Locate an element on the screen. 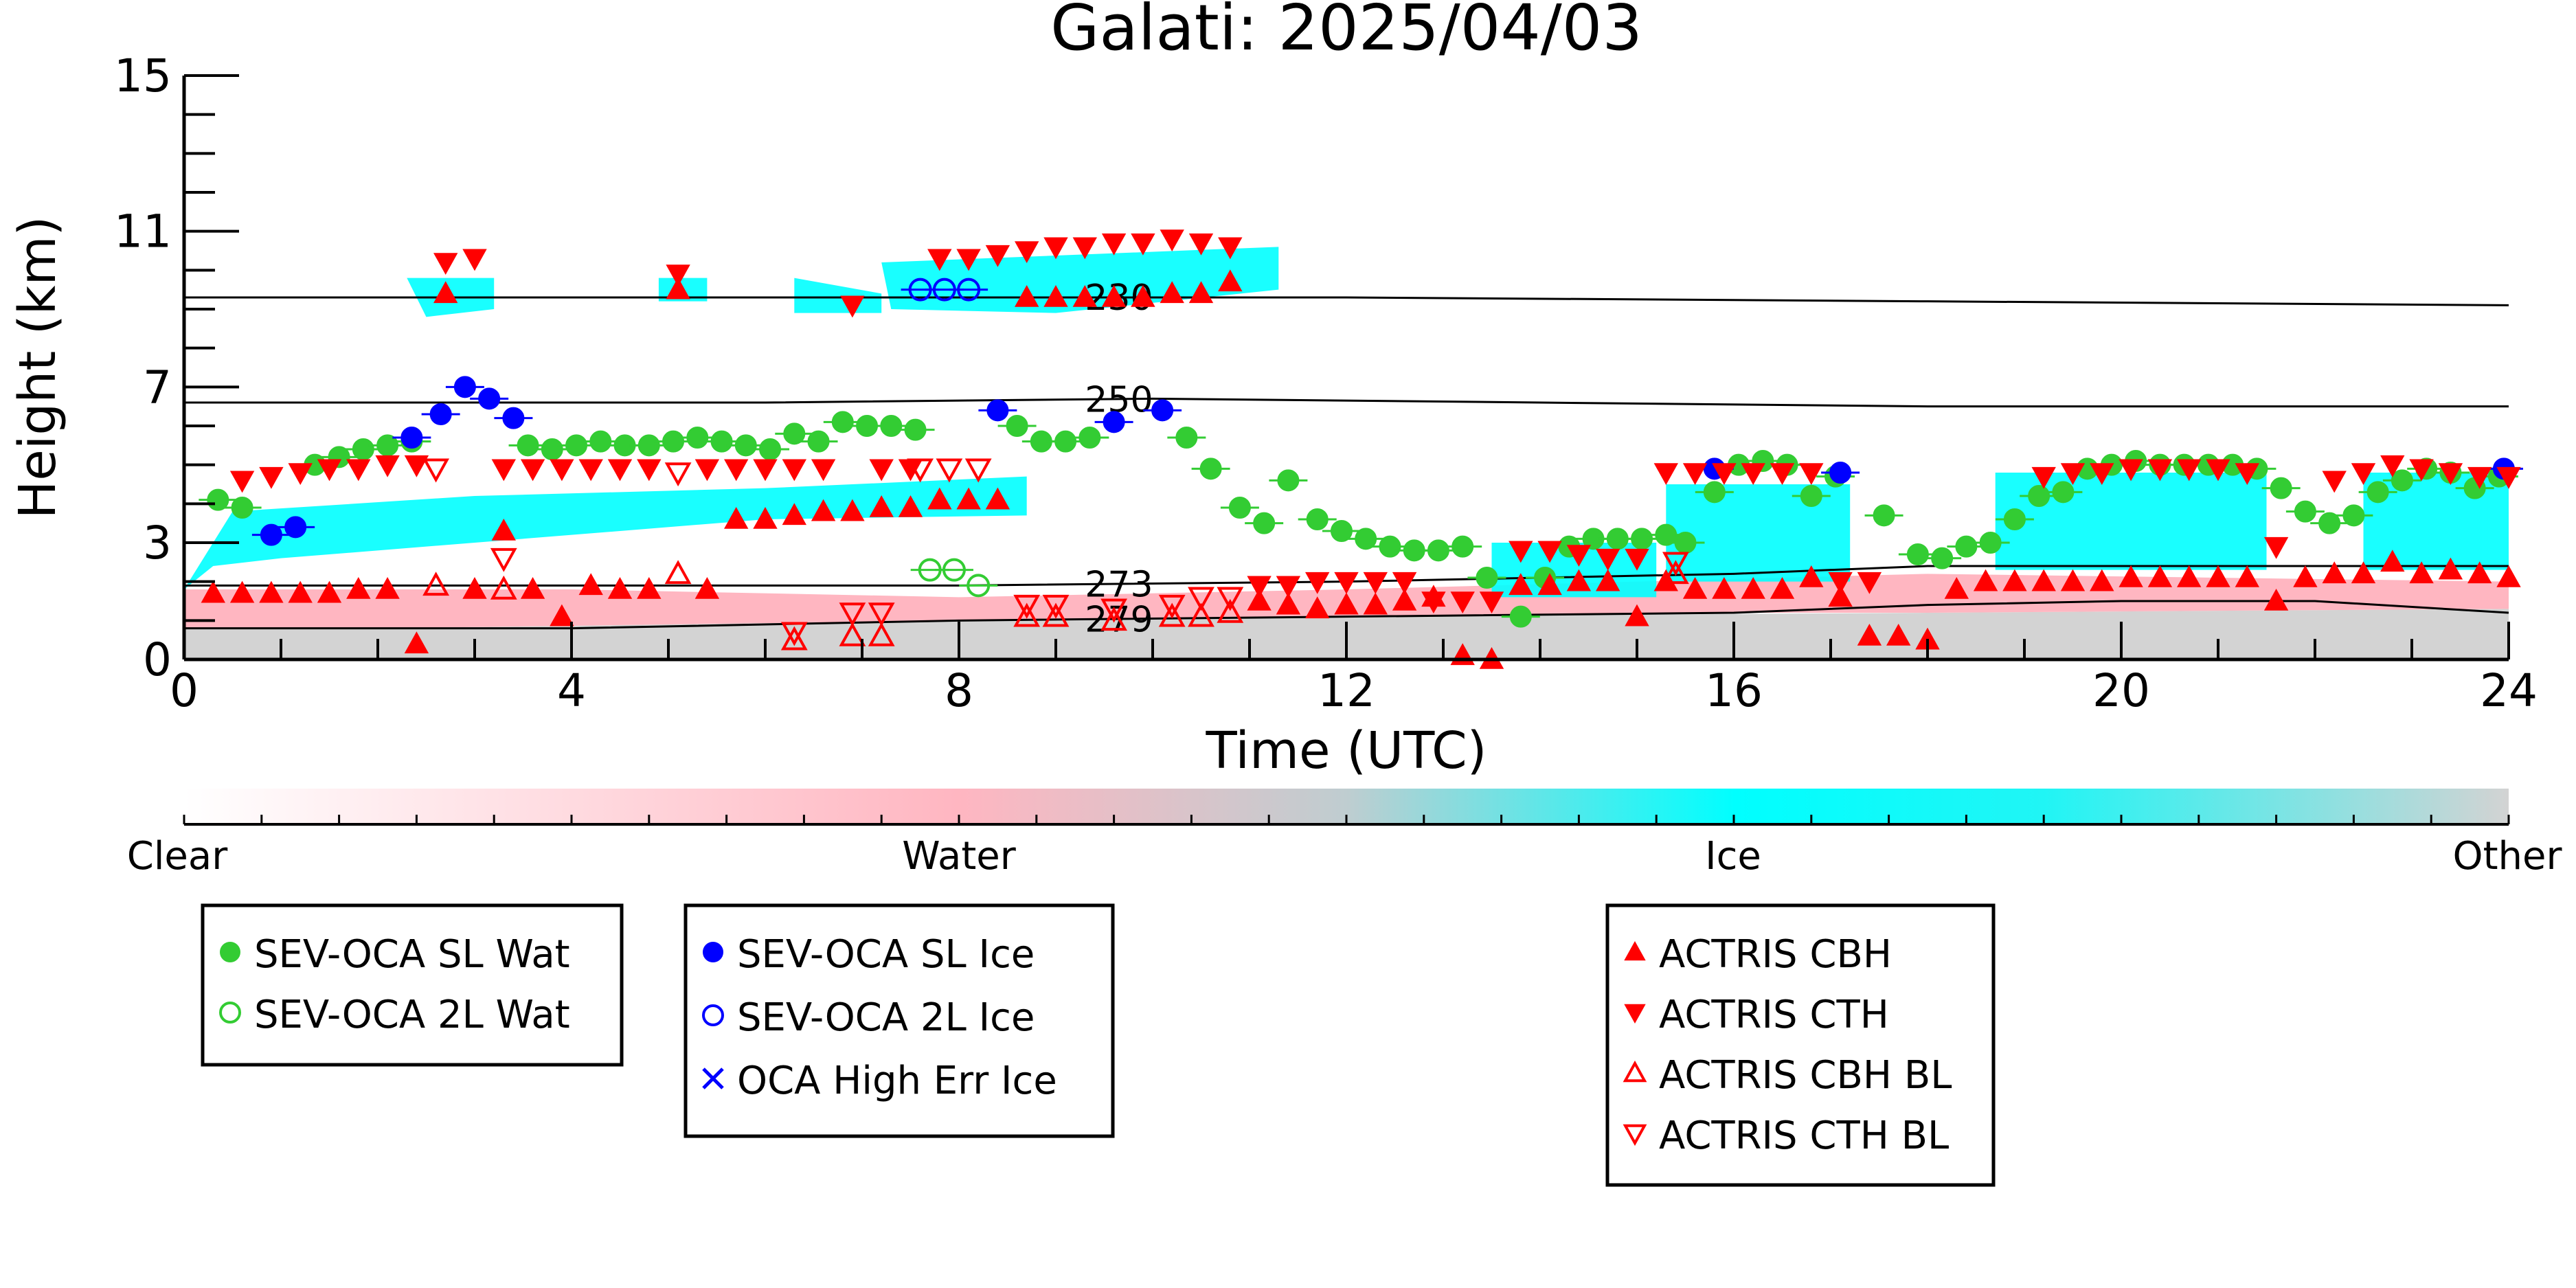 This screenshot has height=1288, width=2576. y-tick-label-0: 0 is located at coordinates (157, 659).